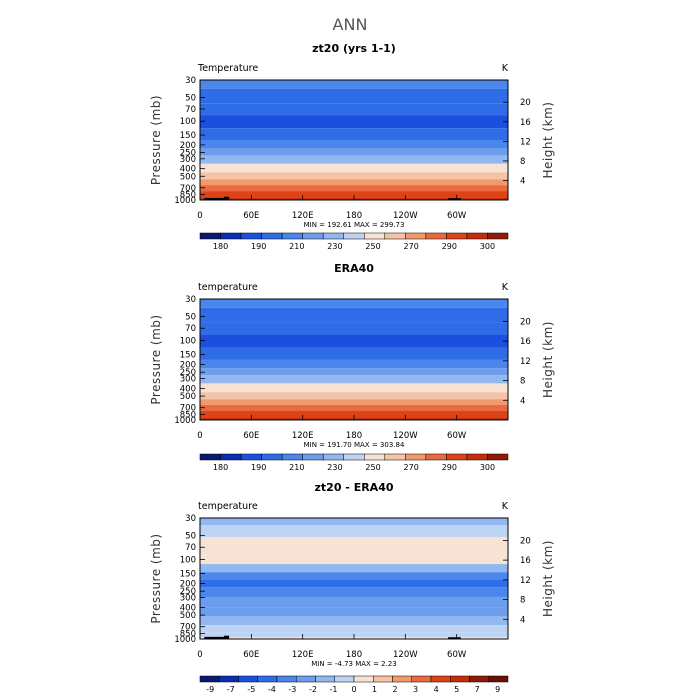 The height and width of the screenshot is (700, 700). Describe the element at coordinates (188, 616) in the screenshot. I see `y-tick-label: 500` at that location.